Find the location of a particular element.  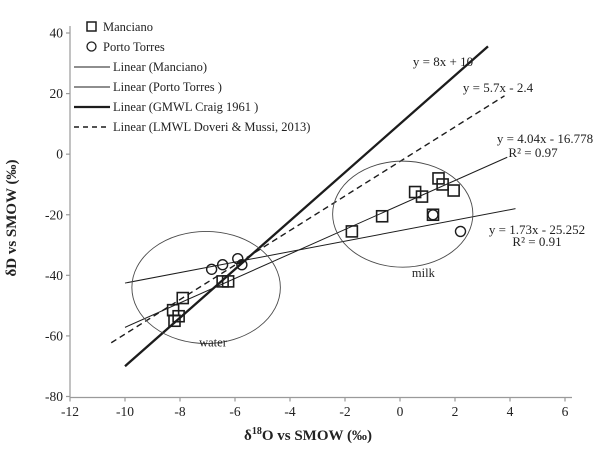

y-axis-title: δD vs SMOW (‰) is located at coordinates (12, 217).